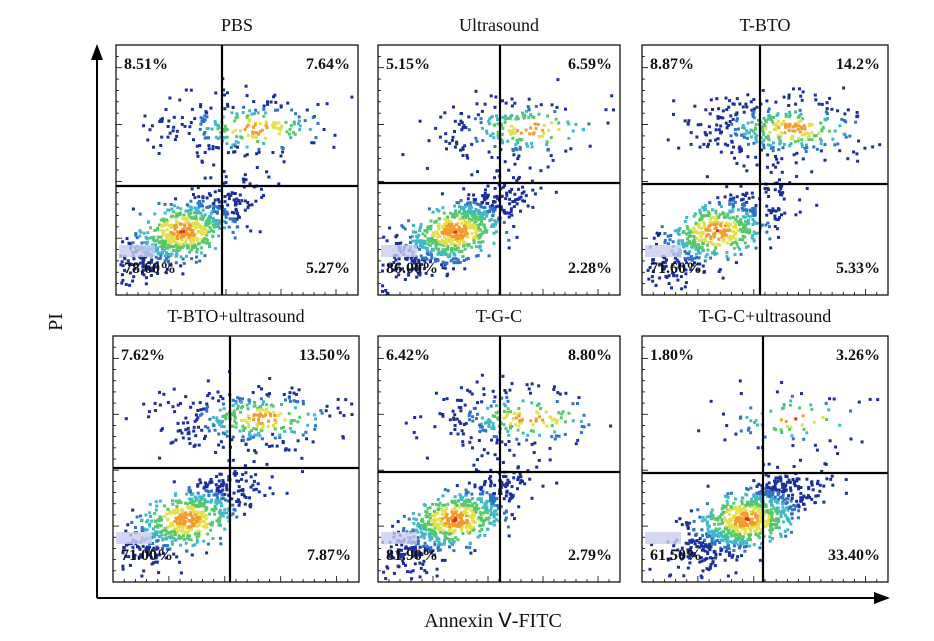 This screenshot has width=934, height=641. I want to click on density-dots, so click(764, 188).